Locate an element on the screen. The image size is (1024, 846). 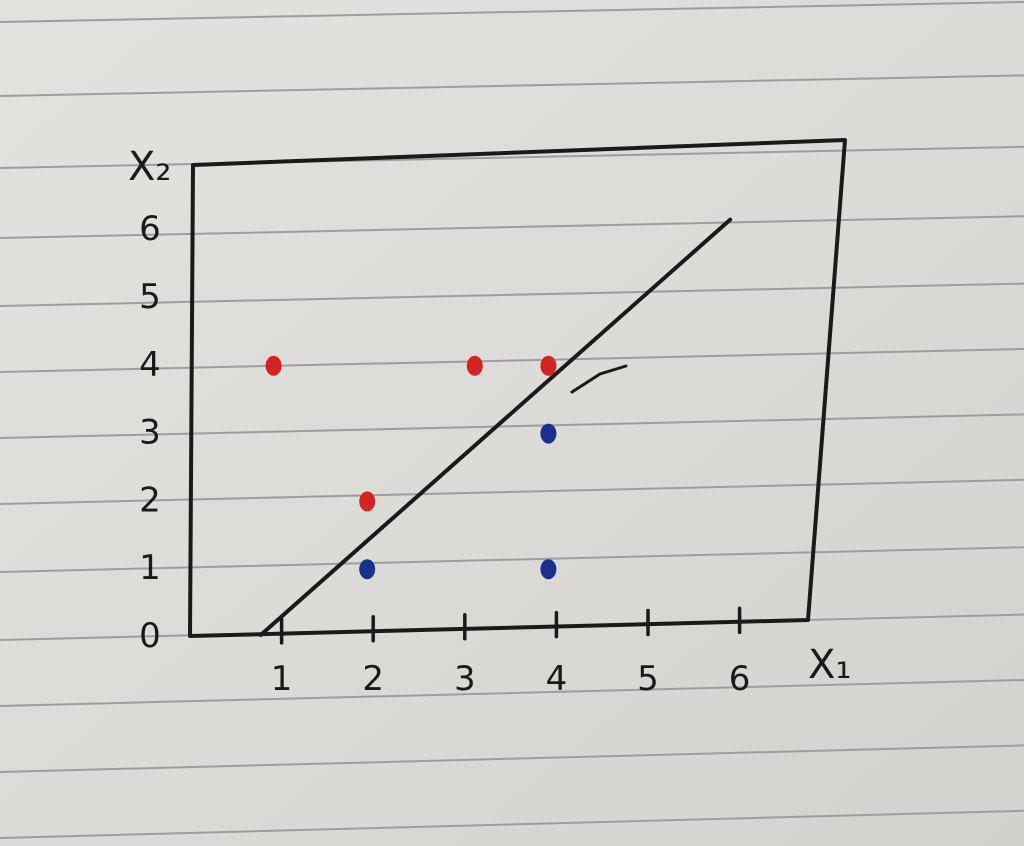
y-tick-label: 0 is located at coordinates (150, 636).